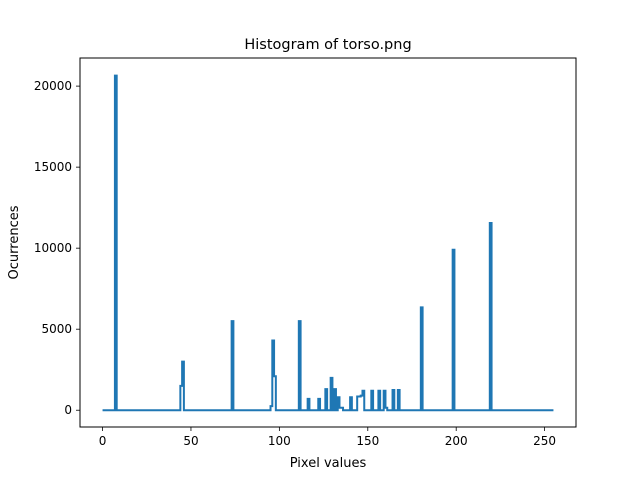 The image size is (640, 480). I want to click on x-tick-label: 150, so click(367, 441).